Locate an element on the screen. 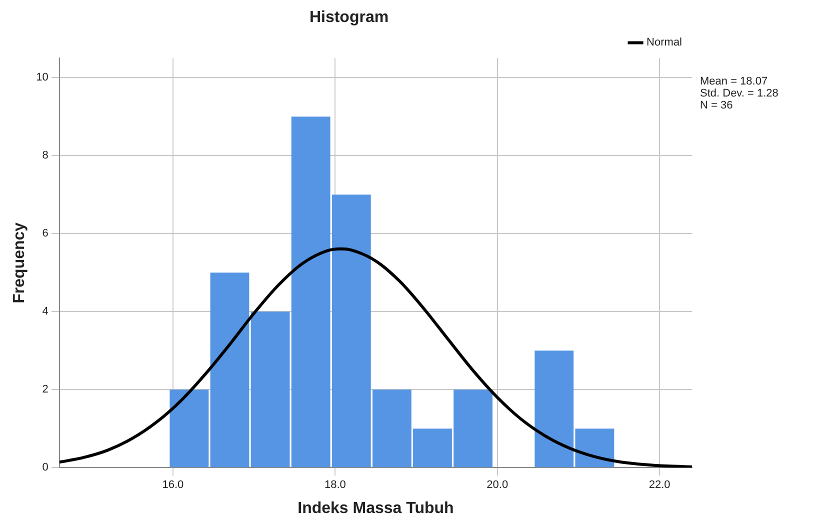  text: Mean = 18.07 is located at coordinates (734, 82).